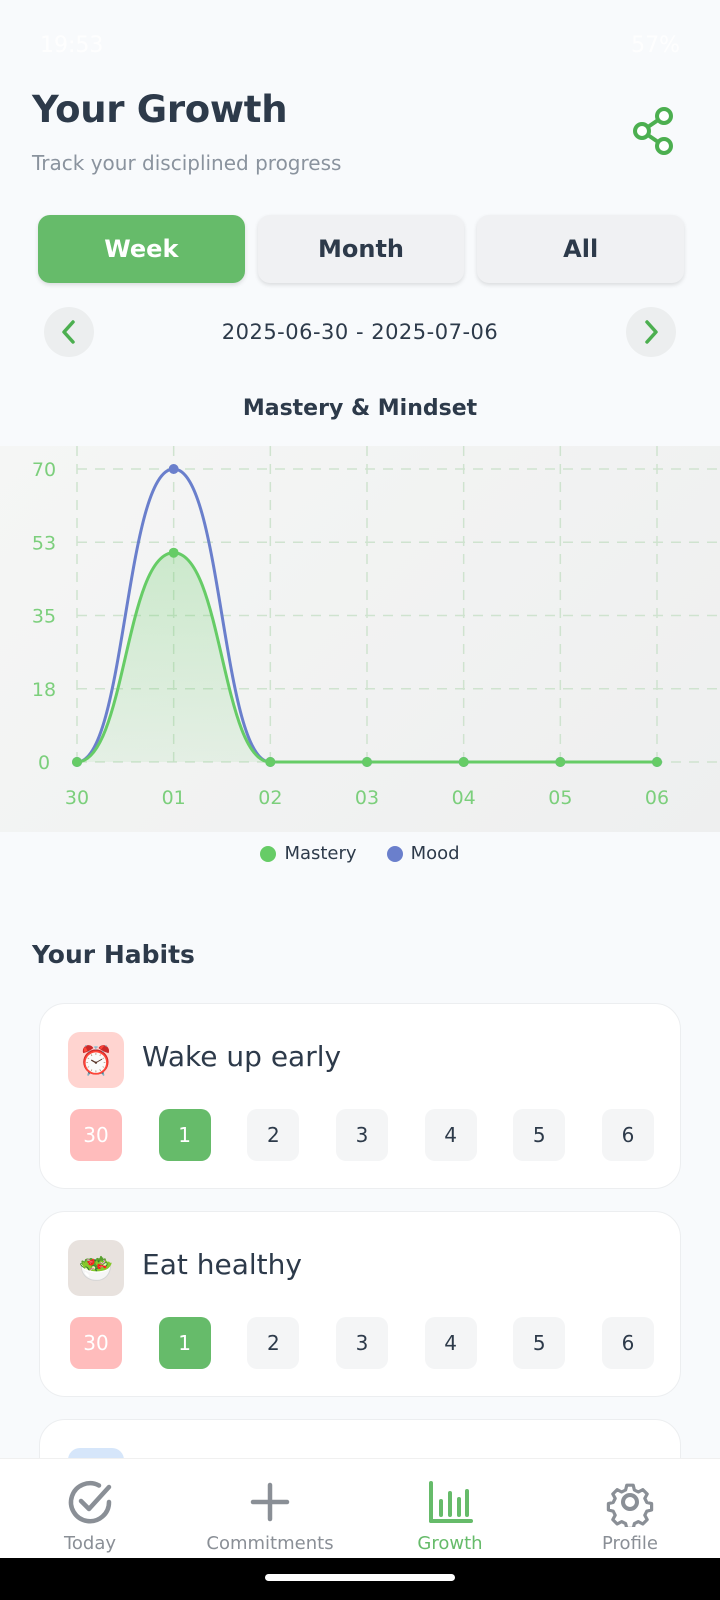 Image resolution: width=720 pixels, height=1600 pixels. I want to click on x-tick-label: 03, so click(367, 798).